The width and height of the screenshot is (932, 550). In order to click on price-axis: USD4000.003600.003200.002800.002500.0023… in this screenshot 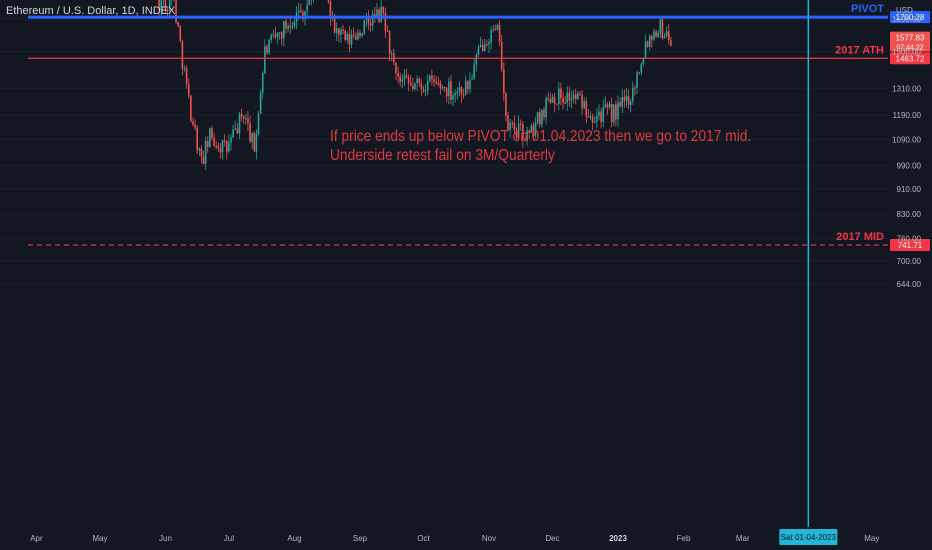, I will do `click(907, 147)`.